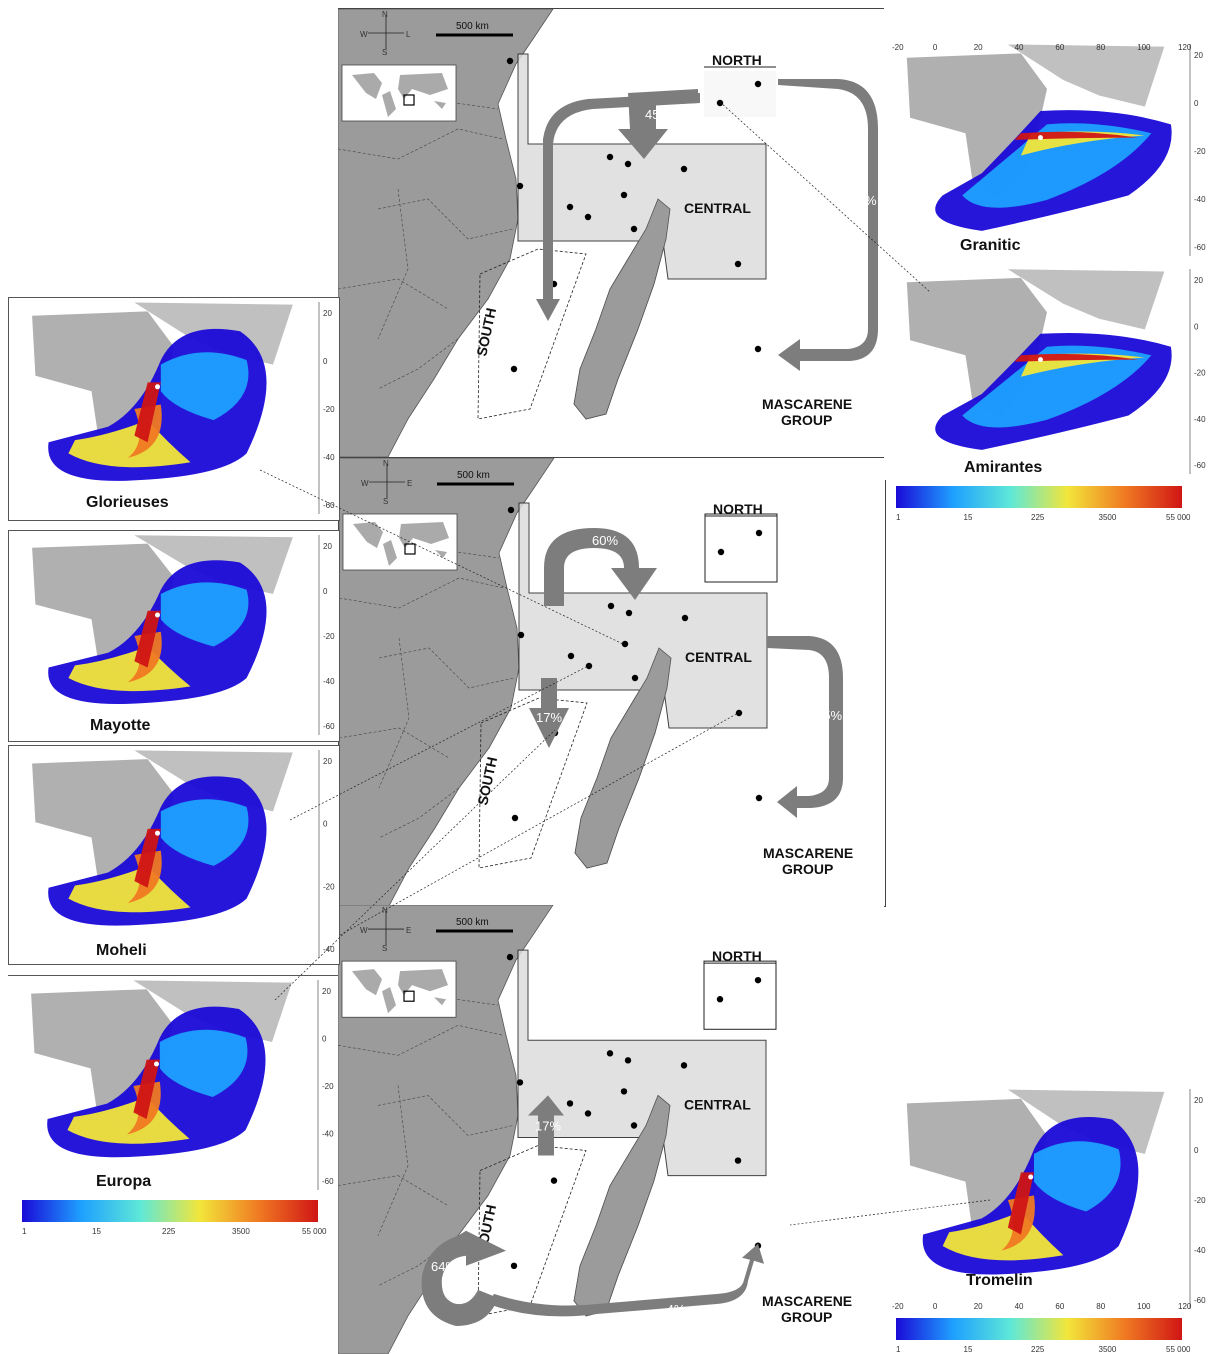  I want to click on mayotte-y-tick: -60, so click(329, 726).